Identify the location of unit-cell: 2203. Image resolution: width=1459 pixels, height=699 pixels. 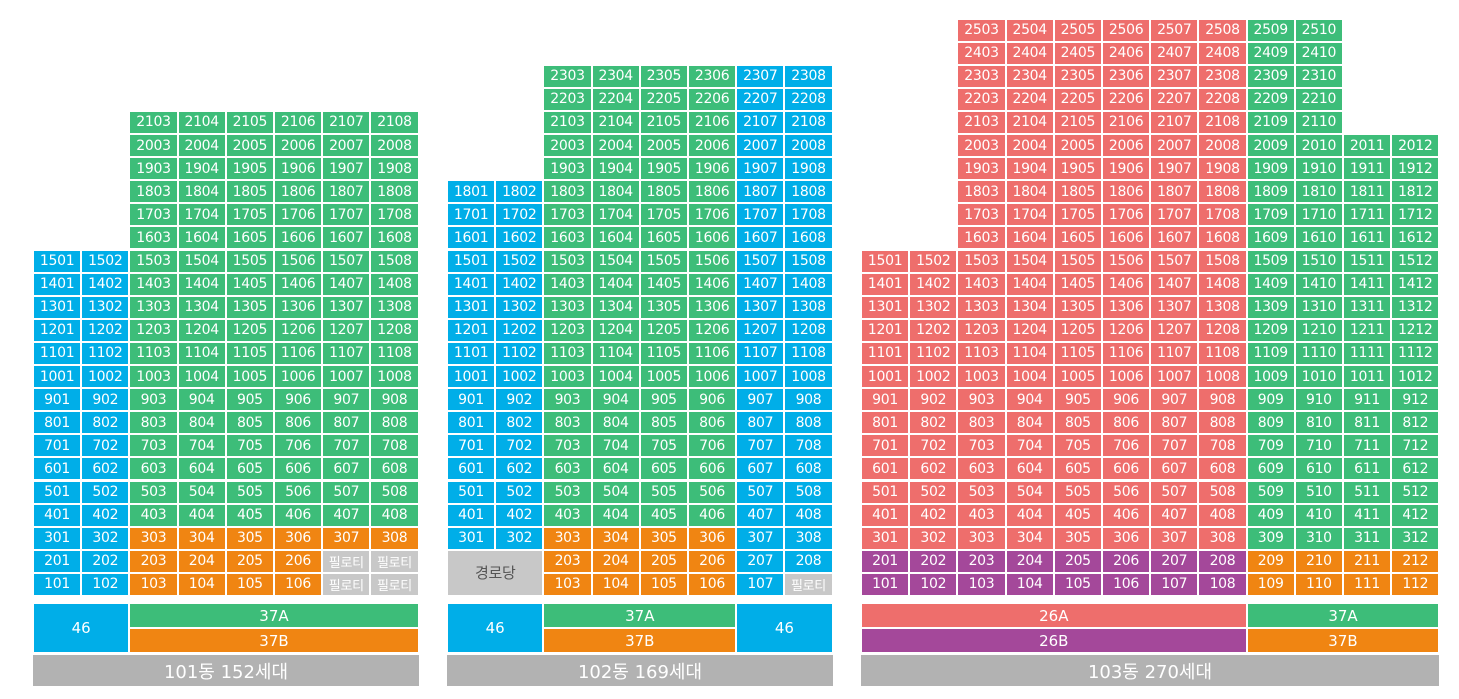
(567, 99).